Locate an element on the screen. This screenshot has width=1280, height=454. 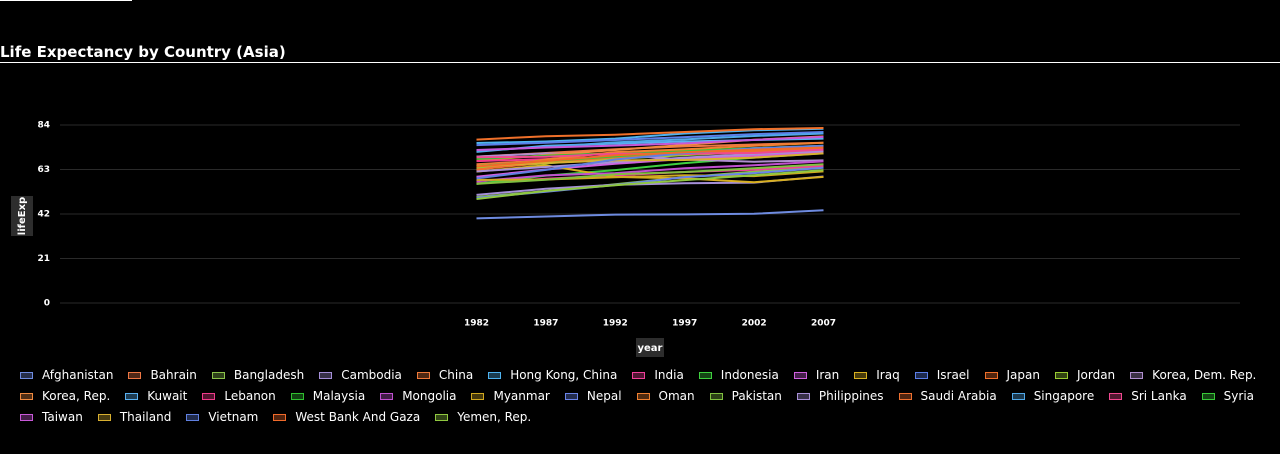
legend-item: Syria is located at coordinates (1228, 396).